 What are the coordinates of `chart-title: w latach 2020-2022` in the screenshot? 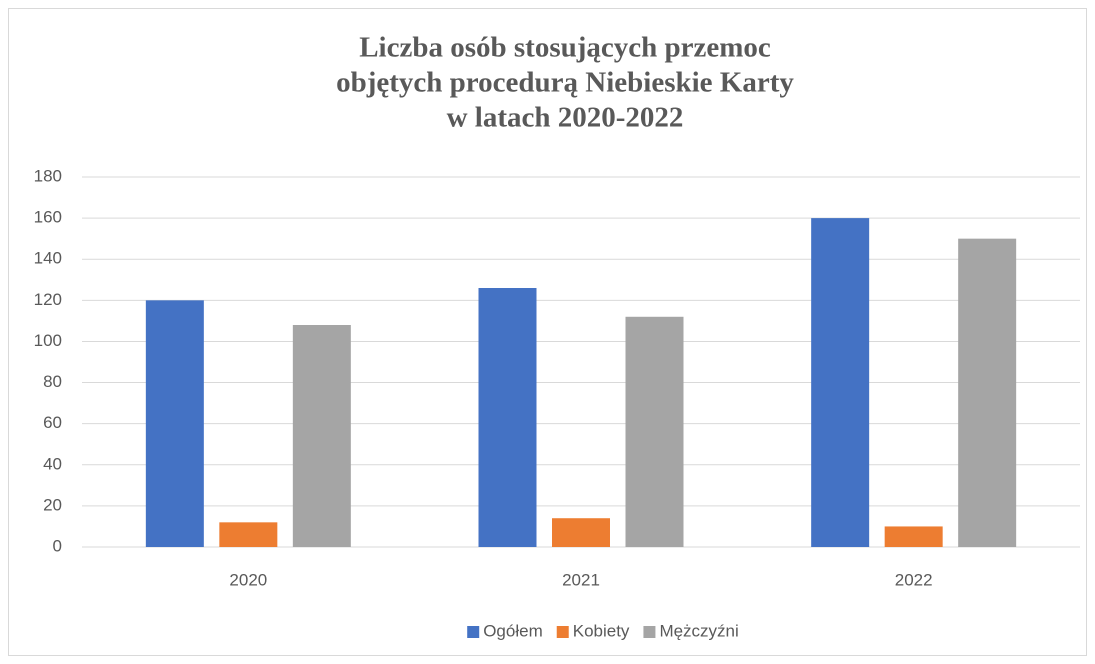 It's located at (565, 118).